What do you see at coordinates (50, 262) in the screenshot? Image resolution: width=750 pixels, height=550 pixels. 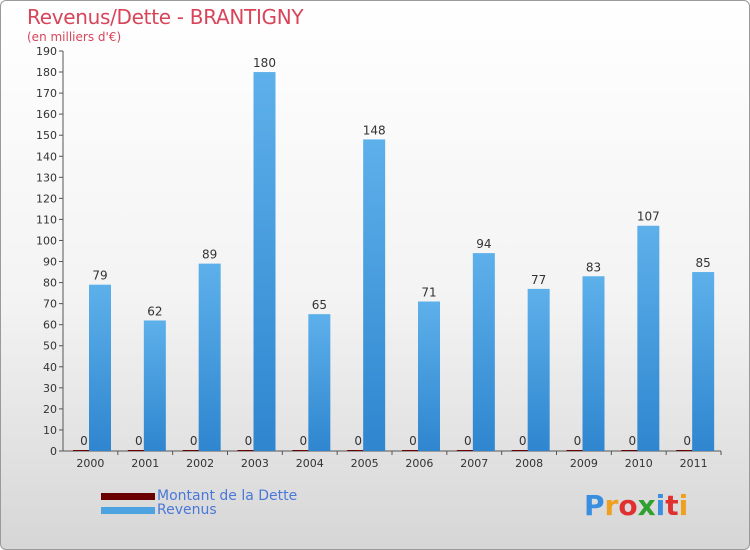 I see `y-tick-label: 90` at bounding box center [50, 262].